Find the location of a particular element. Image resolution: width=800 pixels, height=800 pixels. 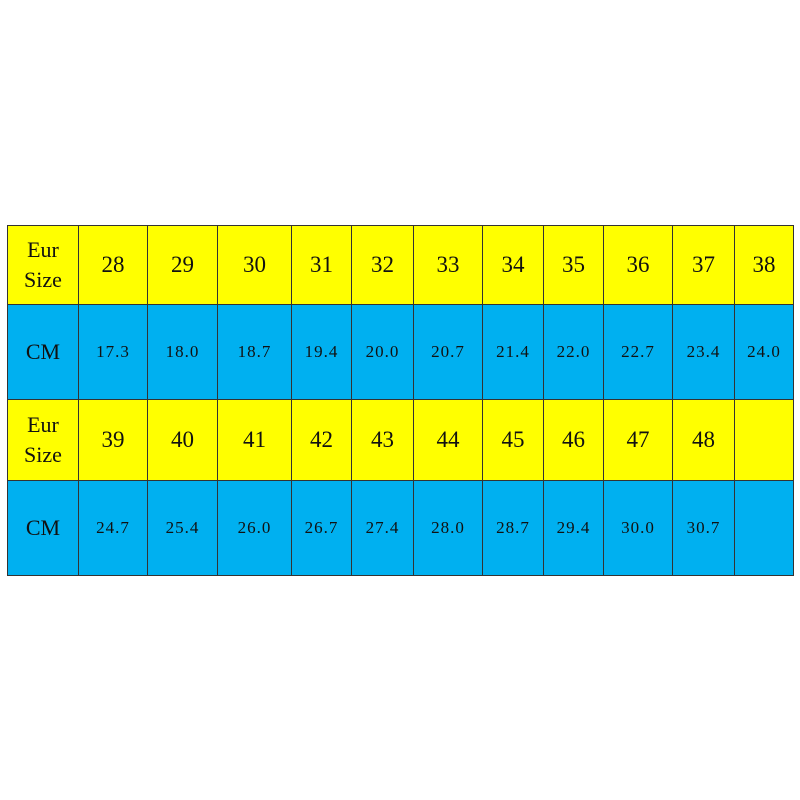

cm-value-cell: 28.0 is located at coordinates (448, 528).